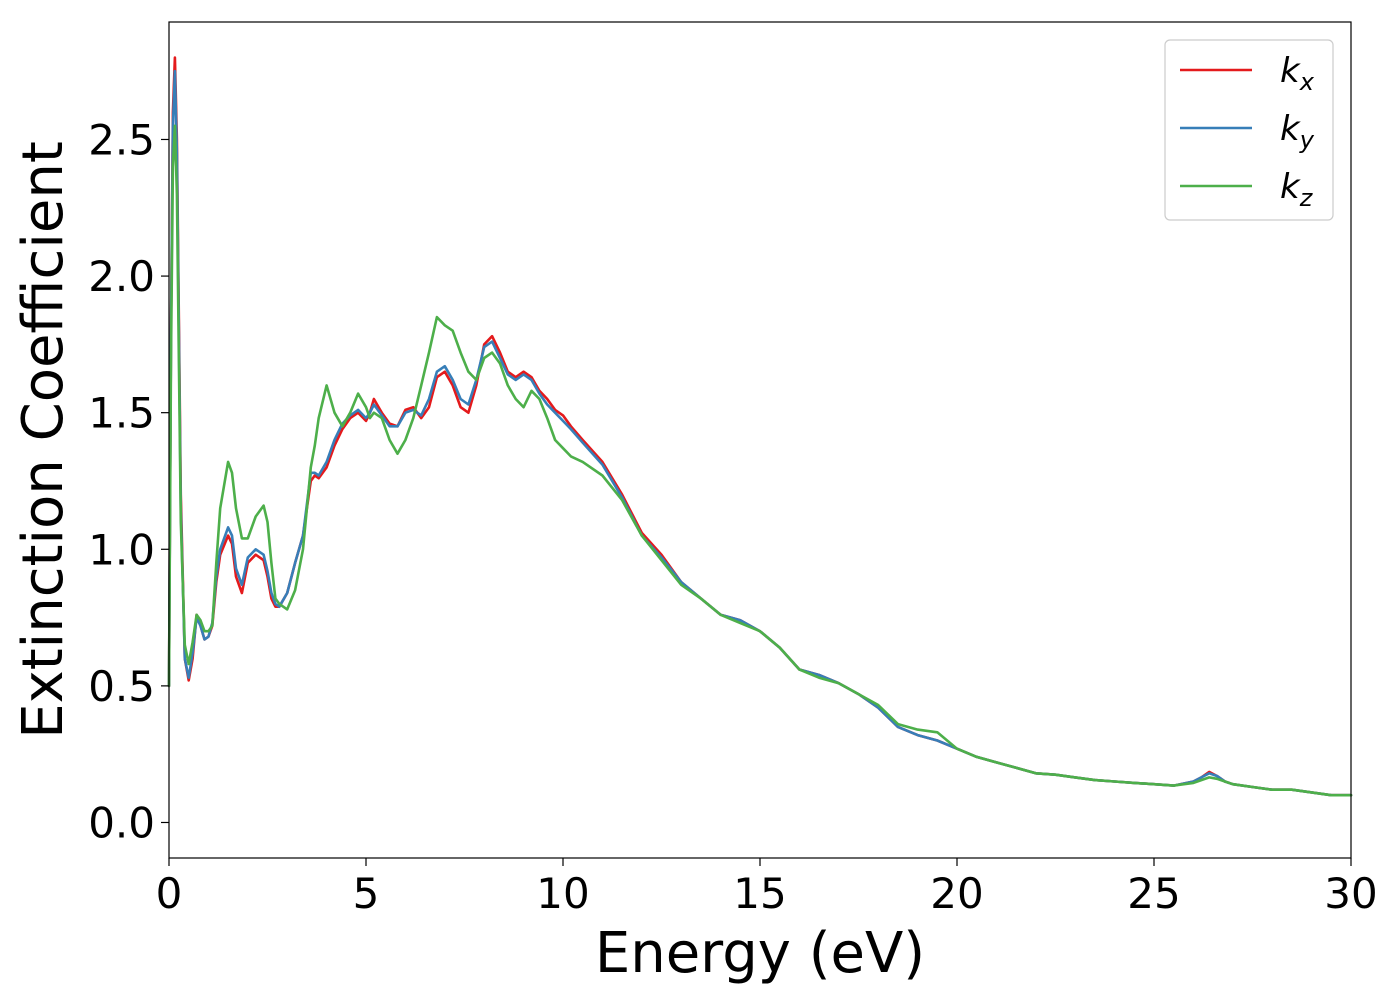 The height and width of the screenshot is (1000, 1400). Describe the element at coordinates (366, 893) in the screenshot. I see `x-tick-label: 5` at that location.